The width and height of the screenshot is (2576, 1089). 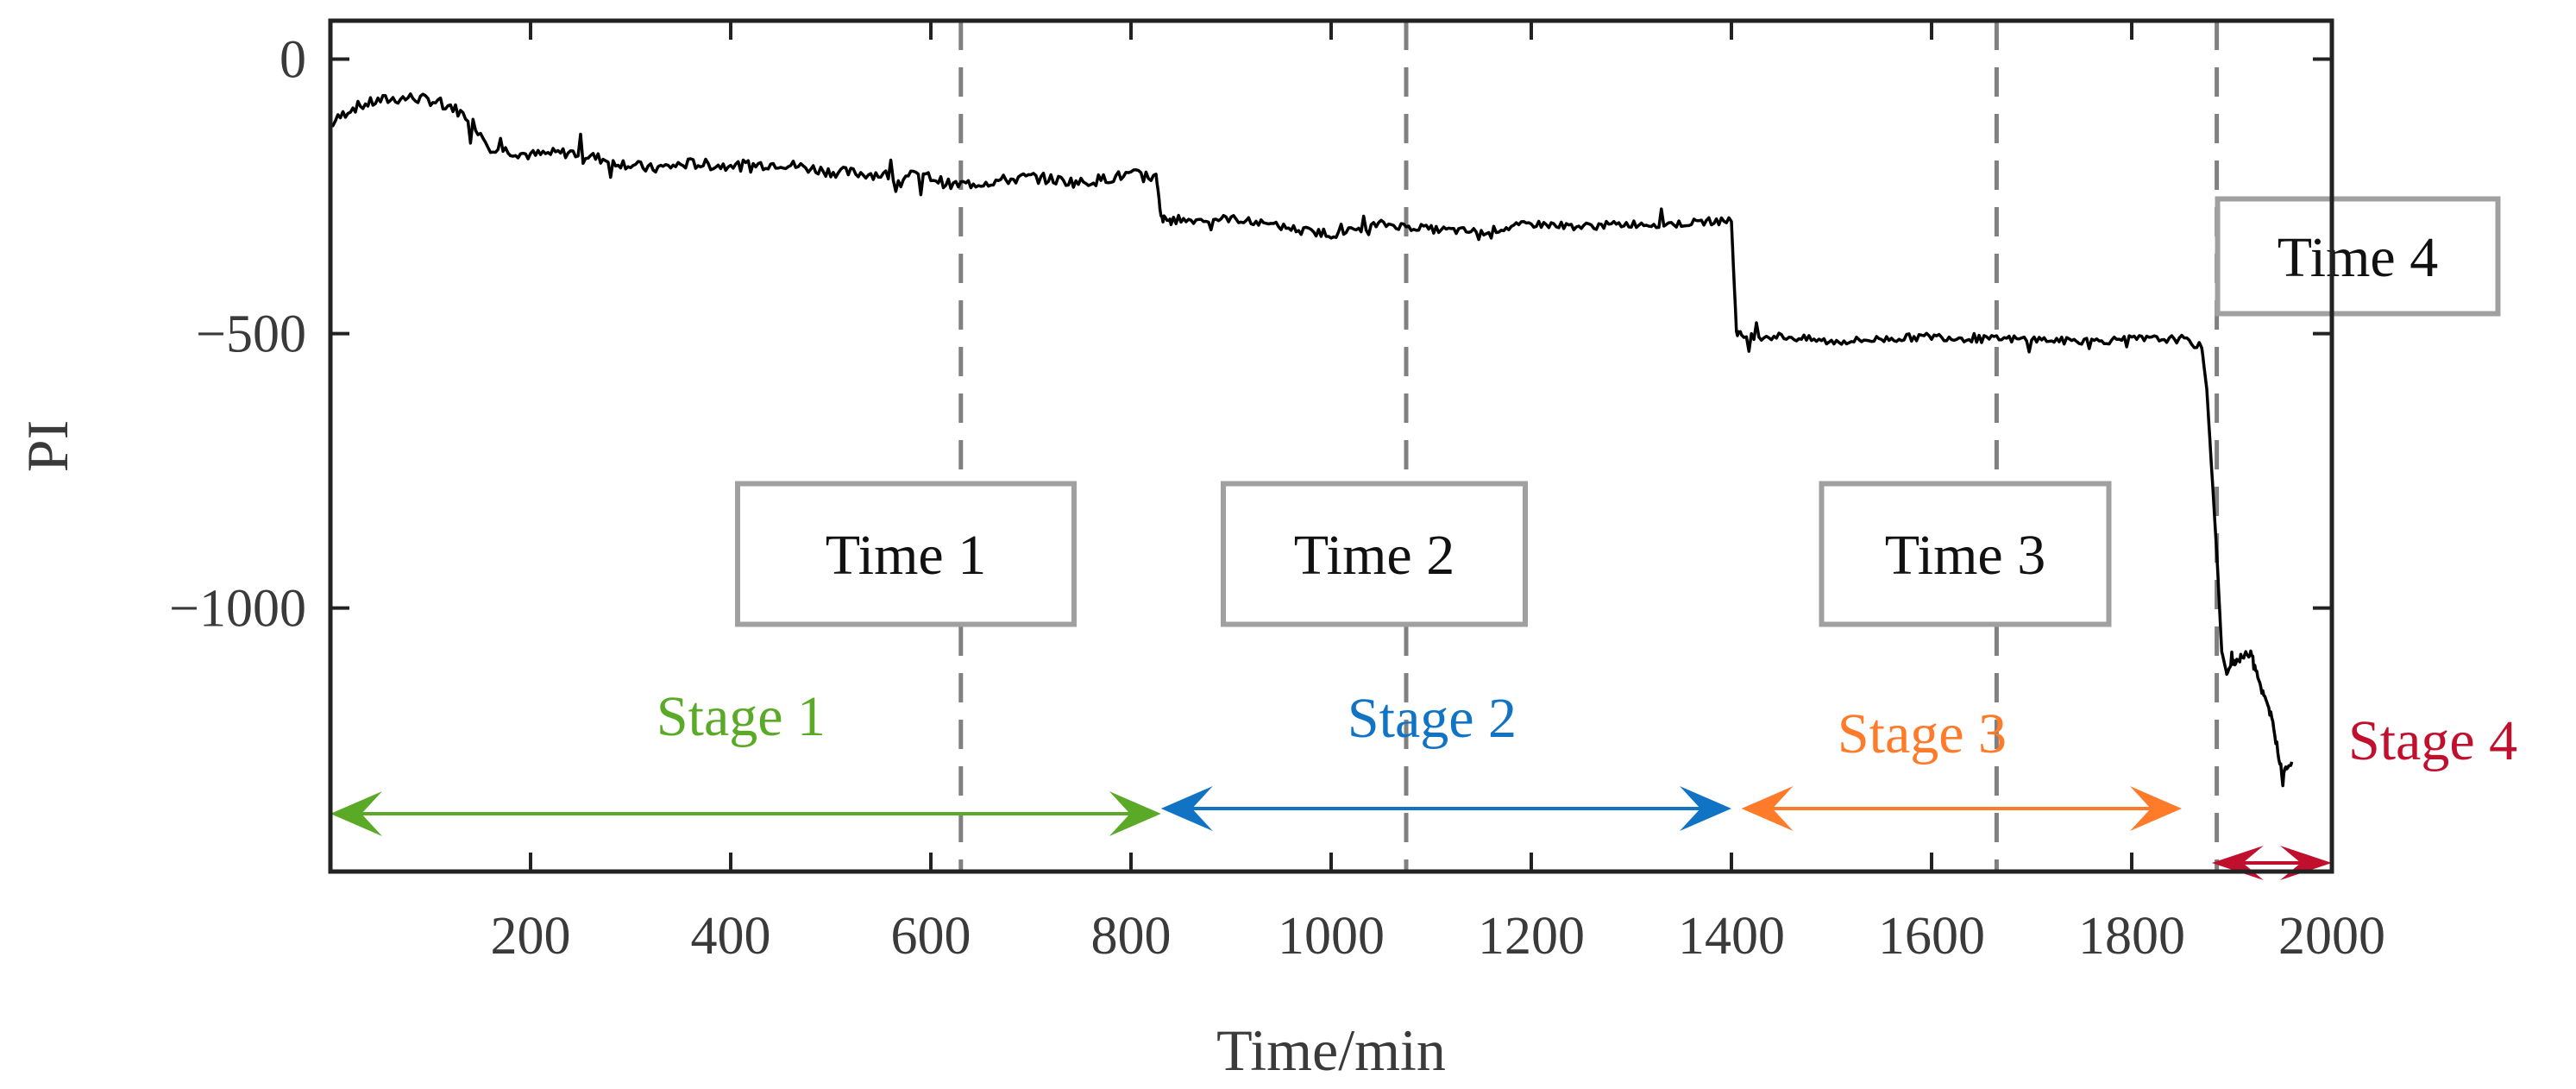 What do you see at coordinates (1131, 936) in the screenshot?
I see `x-tick-label: 800` at bounding box center [1131, 936].